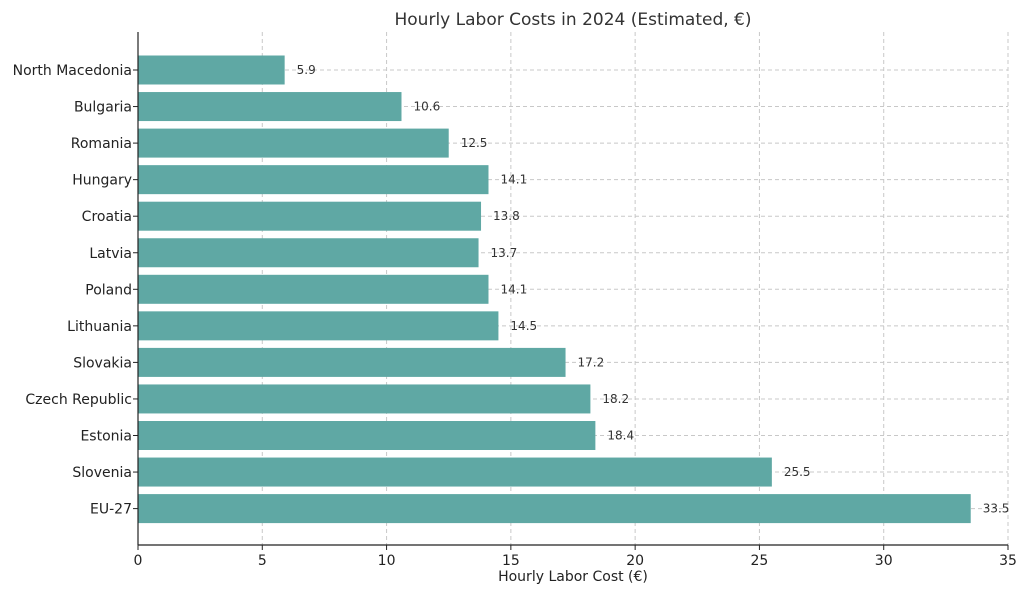 The width and height of the screenshot is (1024, 597). I want to click on x-tick-label: 10, so click(387, 561).